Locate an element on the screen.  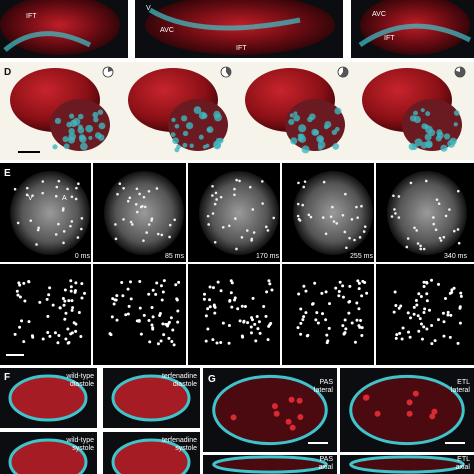
label: AVC is located at coordinates (167, 30).